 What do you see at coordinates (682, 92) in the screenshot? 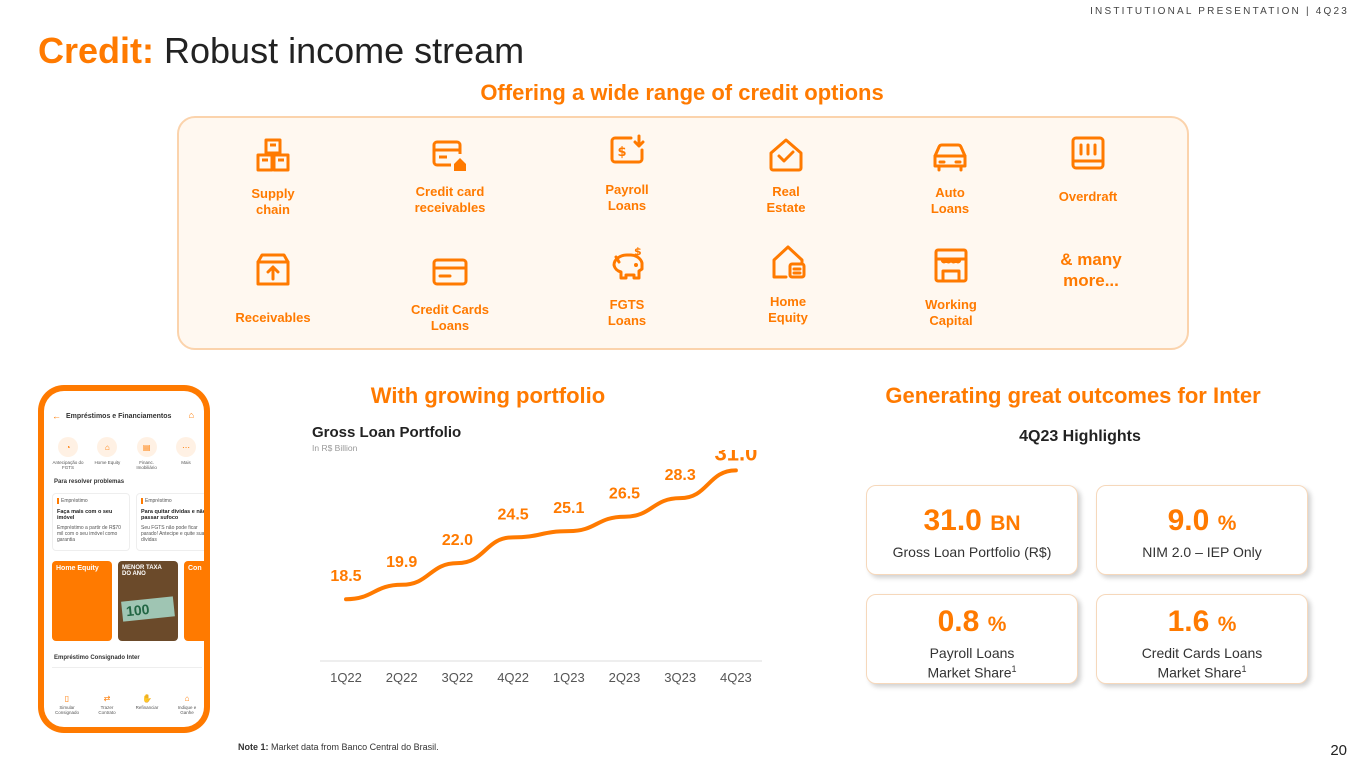
I see `offerings-heading: Offering a wide range of credit options` at bounding box center [682, 92].